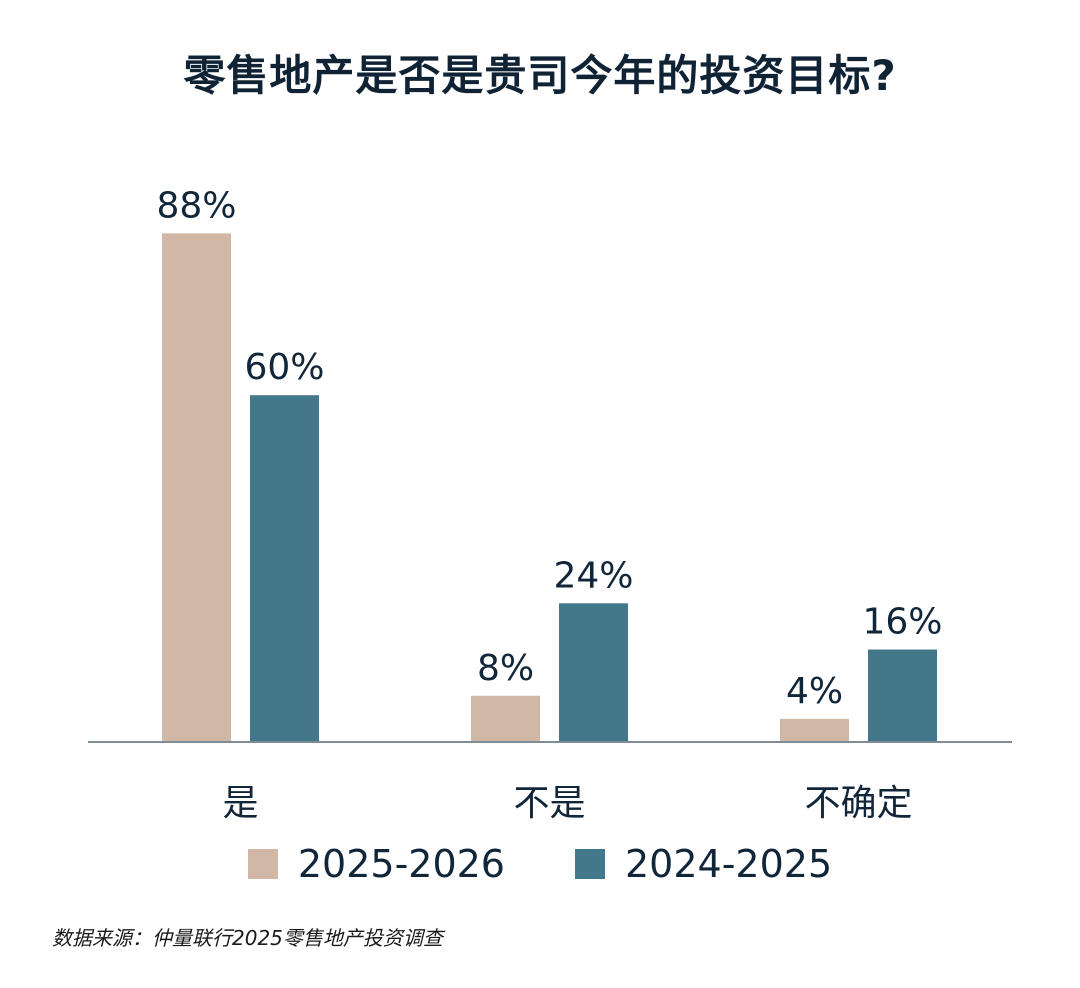 Image resolution: width=1080 pixels, height=988 pixels. I want to click on source-note: 数据来源：仲量联行2025零售地产投资调查, so click(247, 938).